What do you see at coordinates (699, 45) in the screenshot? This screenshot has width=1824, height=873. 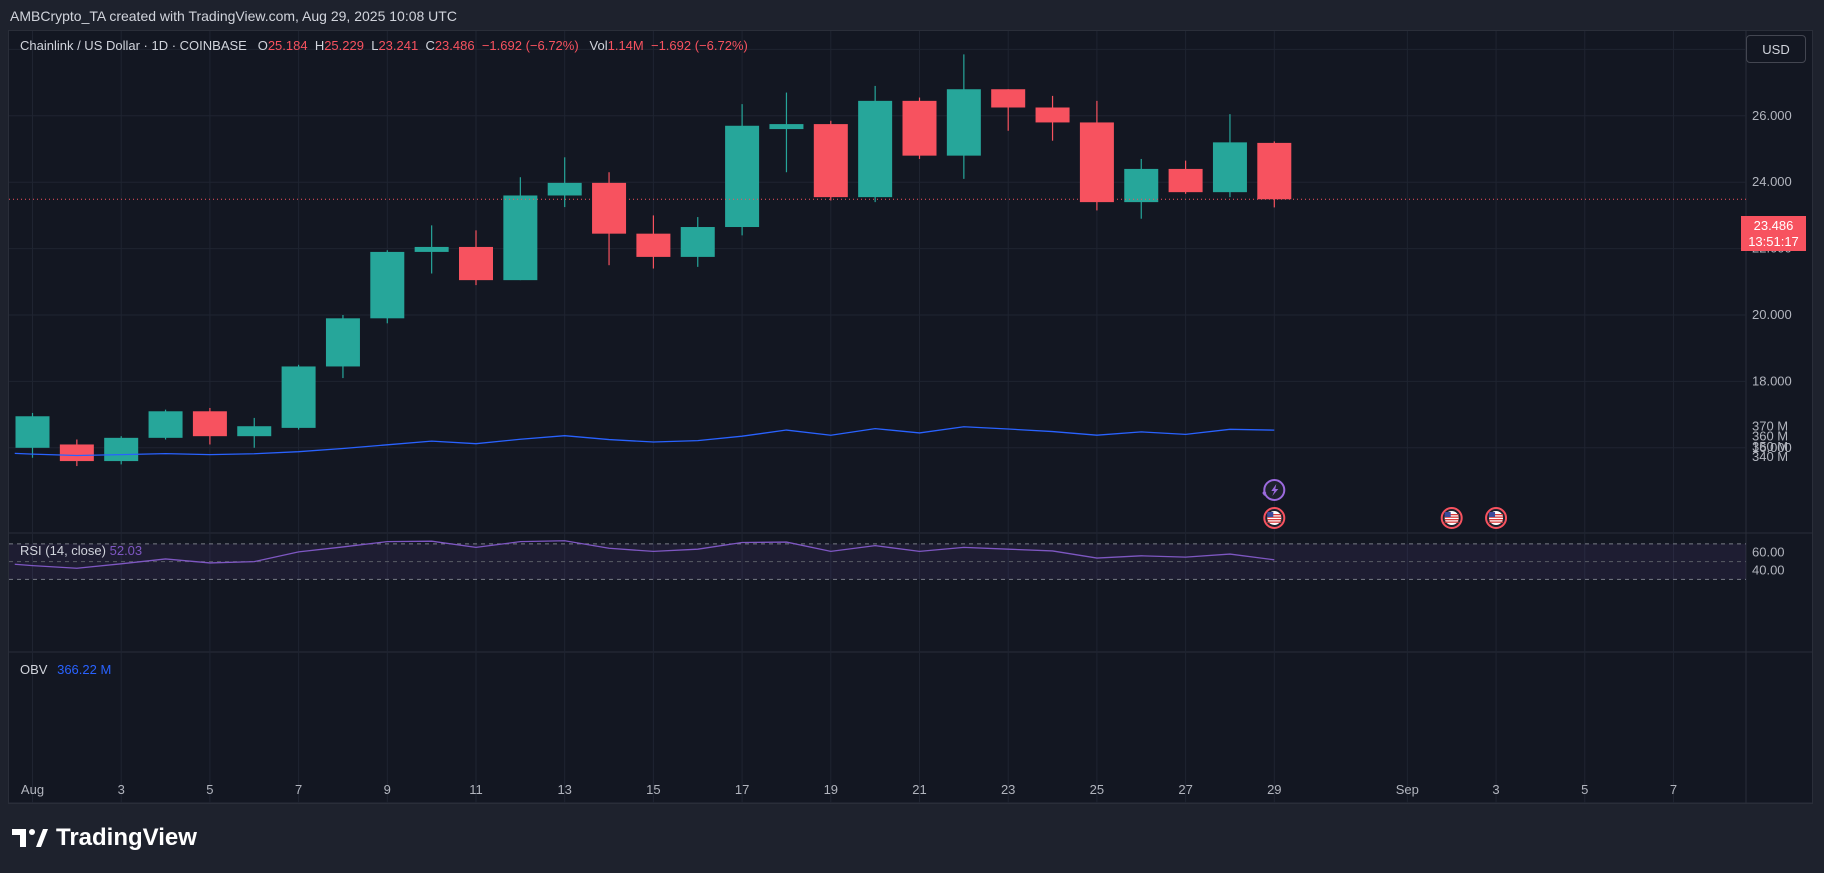 I see `volume-change: −1.692 (−6.72%)` at bounding box center [699, 45].